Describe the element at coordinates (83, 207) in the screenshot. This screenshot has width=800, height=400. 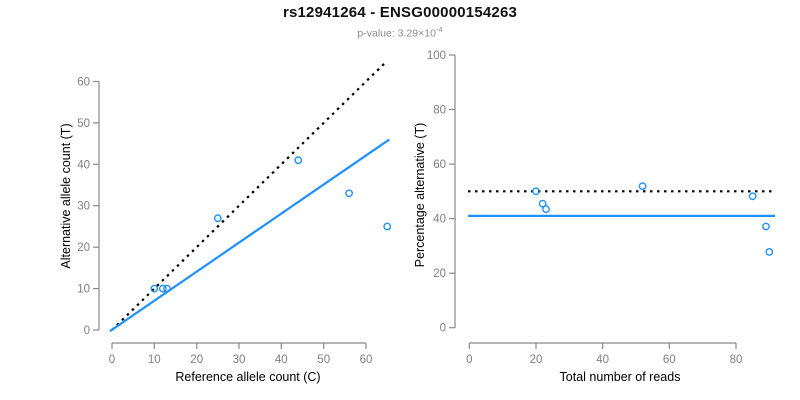
I see `y-tick-label: 30` at that location.